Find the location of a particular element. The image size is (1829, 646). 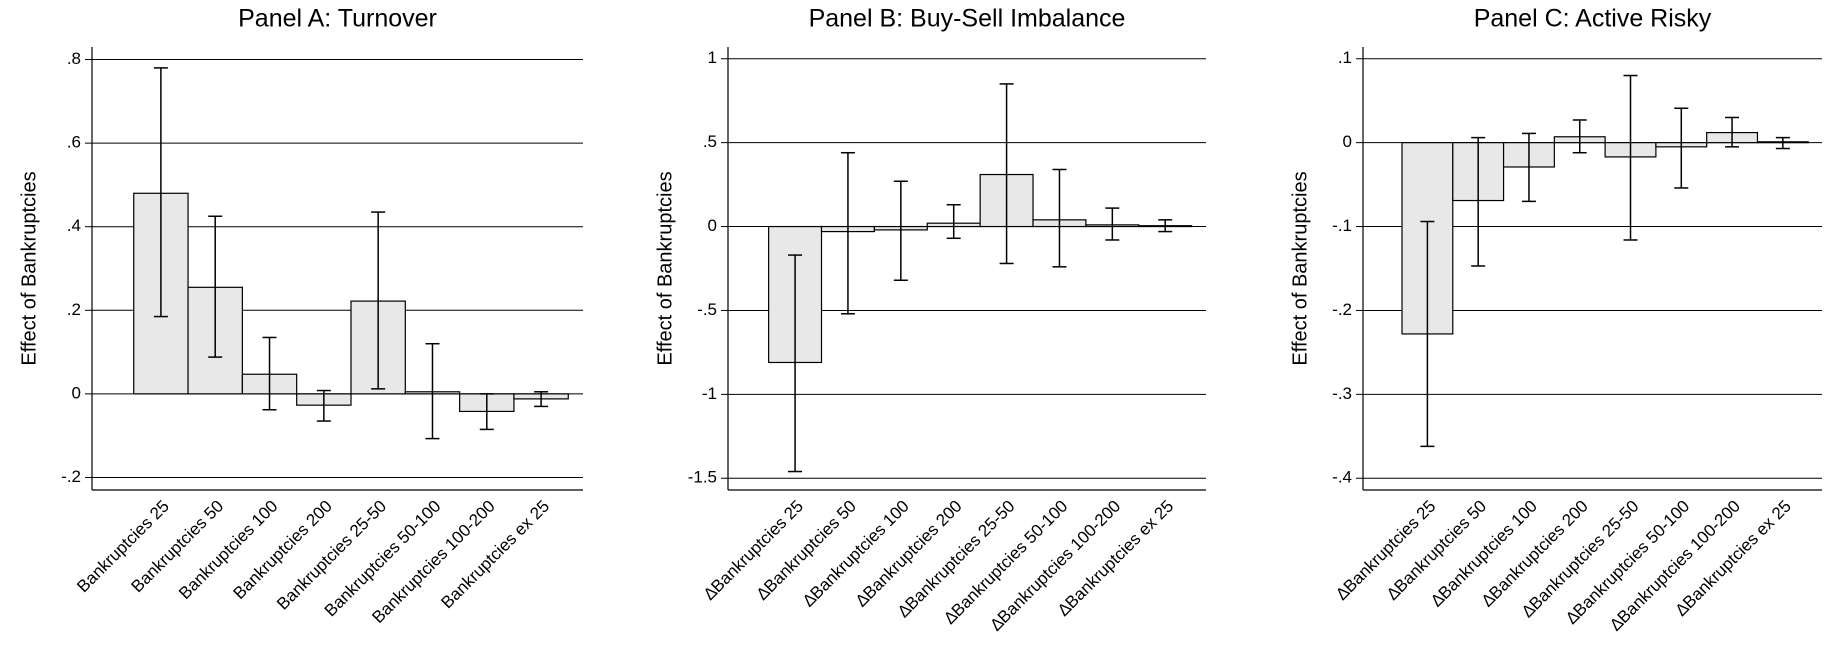

chart-title: Panel C: Active Risky is located at coordinates (1593, 19).